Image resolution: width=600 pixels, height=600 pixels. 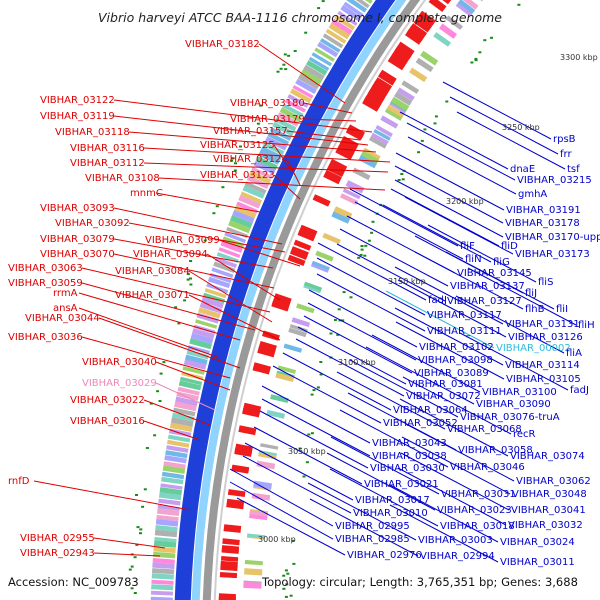 What do you see at coordinates (542, 223) in the screenshot?
I see `gene-label-right: VIBHAR_03178` at bounding box center [542, 223].